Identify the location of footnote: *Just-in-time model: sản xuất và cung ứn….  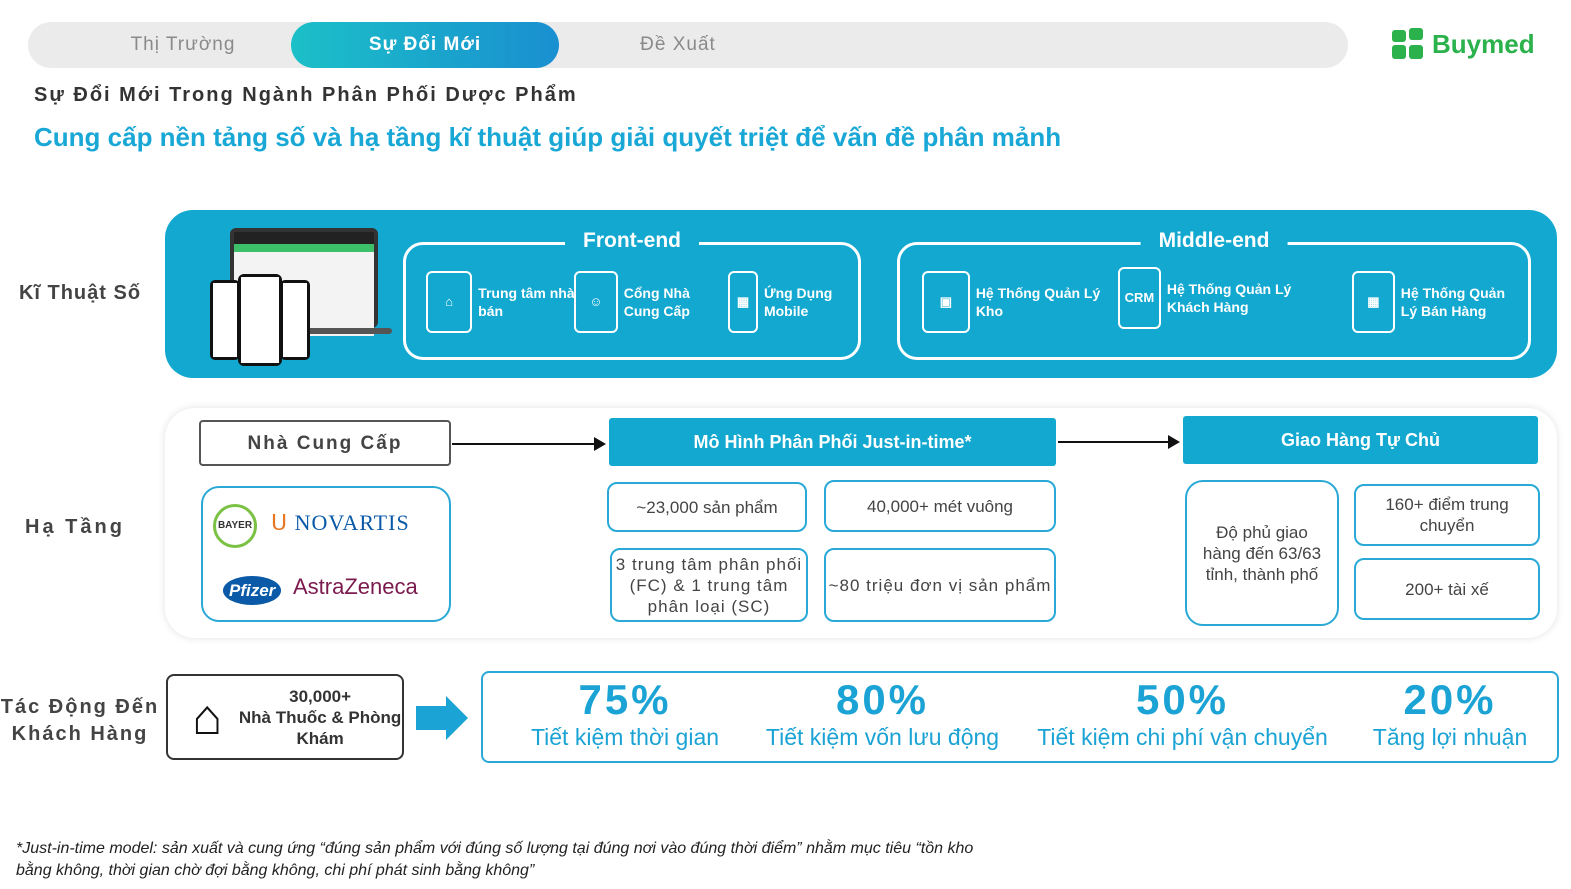
(495, 859).